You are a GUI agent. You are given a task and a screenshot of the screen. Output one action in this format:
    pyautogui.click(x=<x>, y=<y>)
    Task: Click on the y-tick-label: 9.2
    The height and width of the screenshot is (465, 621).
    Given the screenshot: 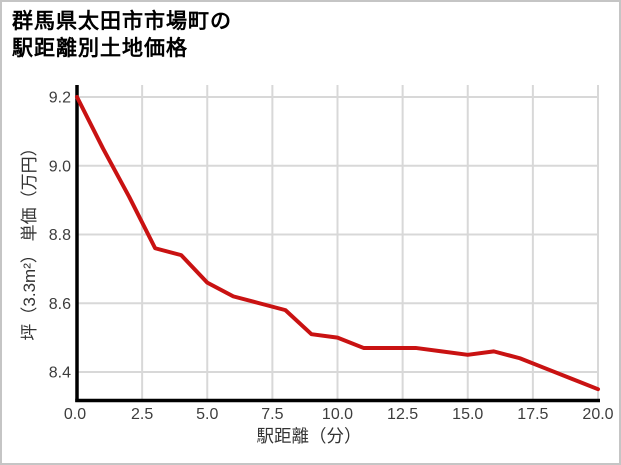 What is the action you would take?
    pyautogui.click(x=60, y=98)
    